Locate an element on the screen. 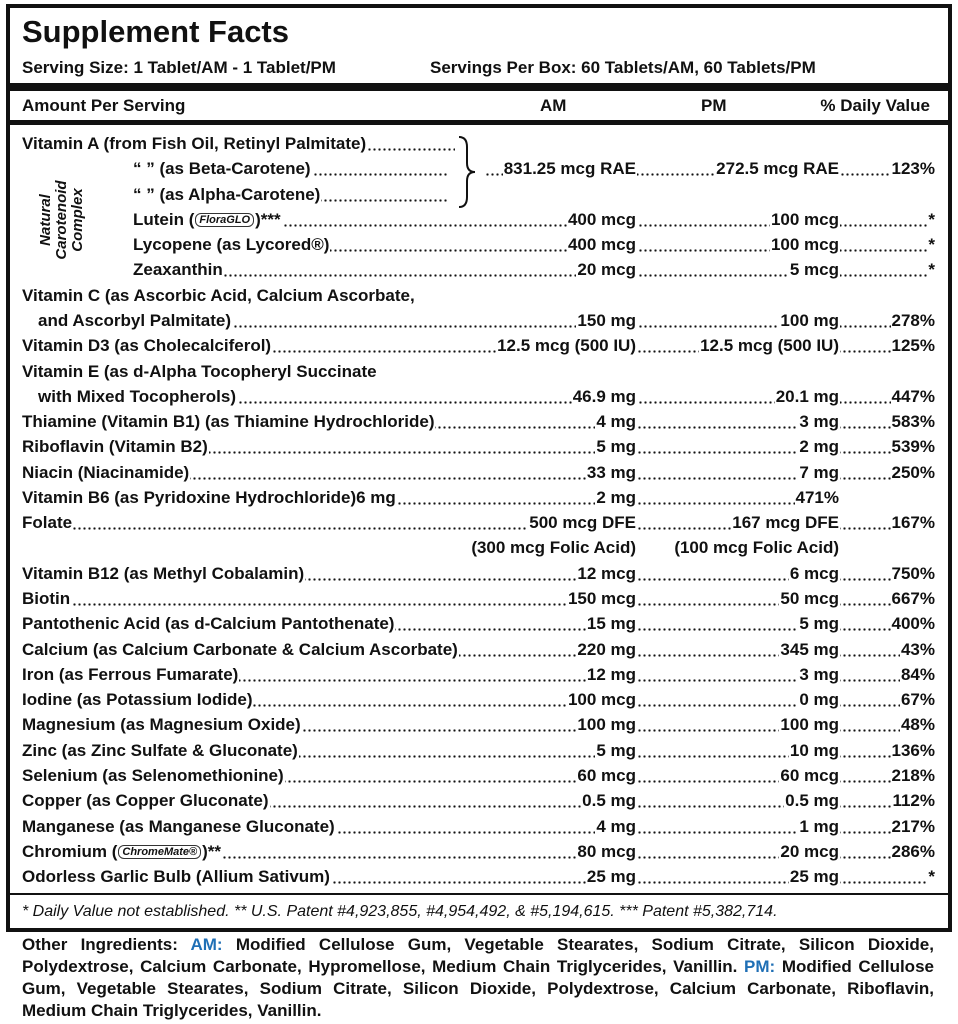 The image size is (958, 1024). title: Supplement Facts is located at coordinates (155, 32).